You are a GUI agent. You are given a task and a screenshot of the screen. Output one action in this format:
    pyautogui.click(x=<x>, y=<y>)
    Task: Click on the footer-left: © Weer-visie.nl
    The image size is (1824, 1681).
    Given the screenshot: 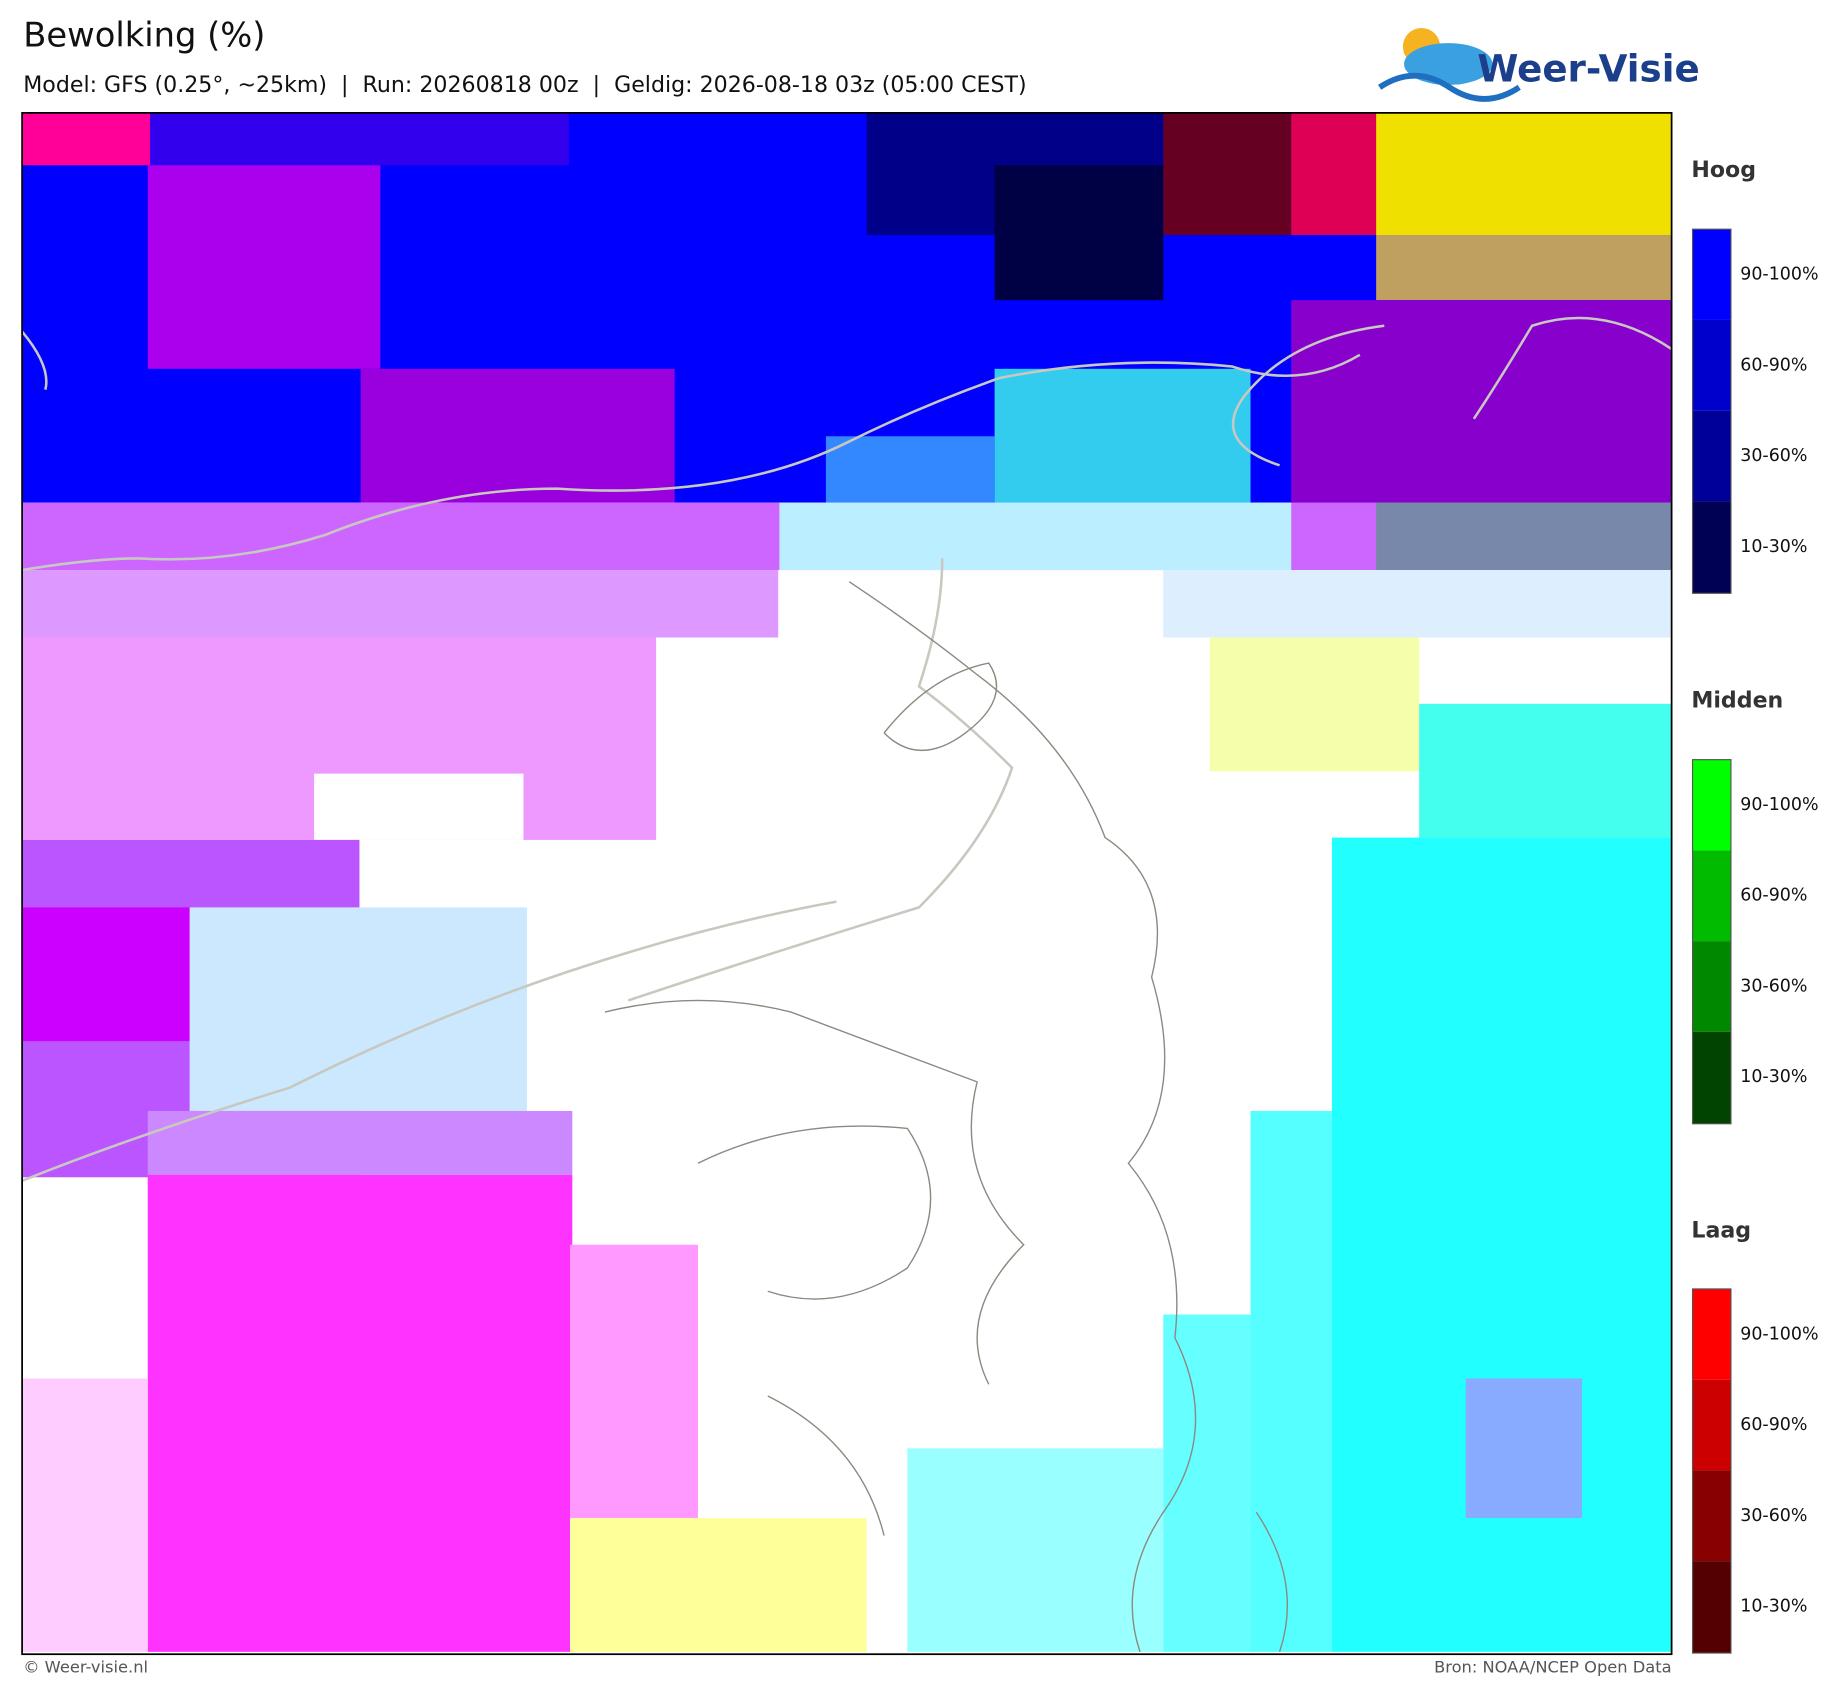 What is the action you would take?
    pyautogui.click(x=85, y=1667)
    